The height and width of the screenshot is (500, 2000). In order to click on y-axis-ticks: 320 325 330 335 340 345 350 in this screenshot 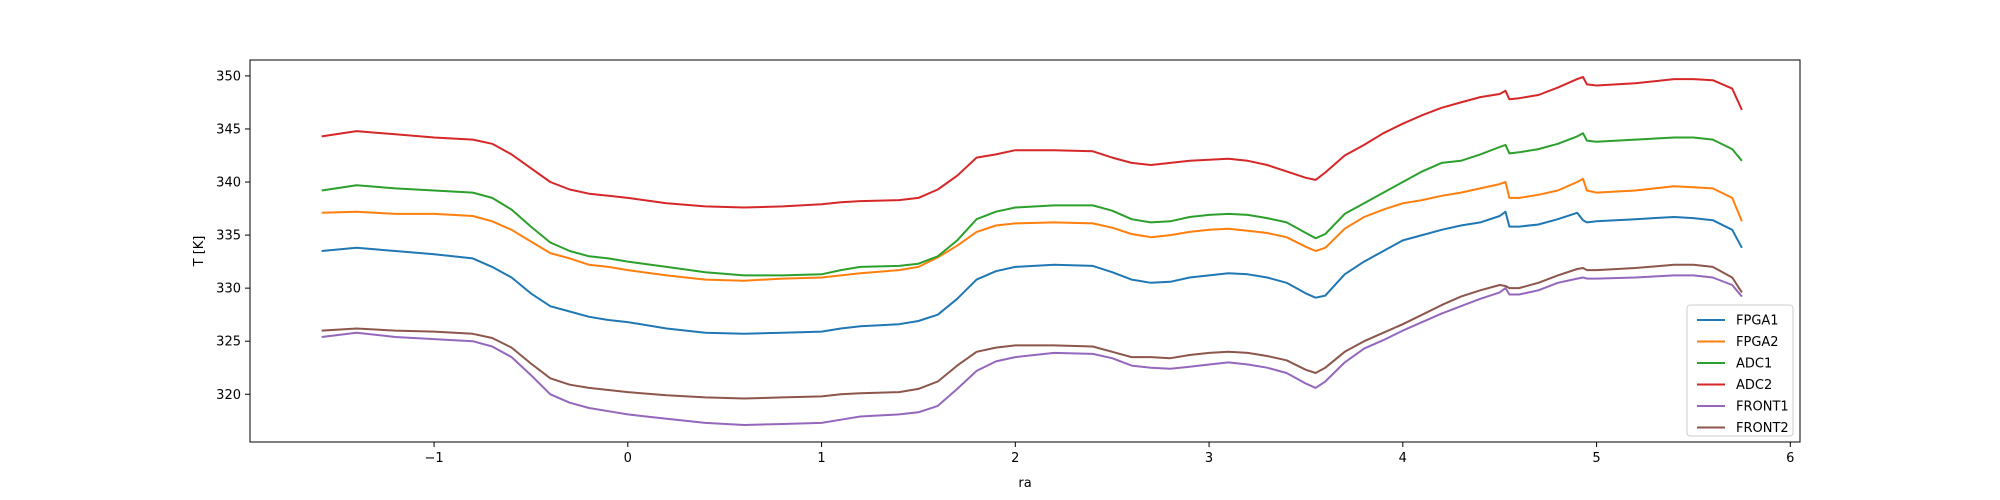, I will do `click(233, 236)`.